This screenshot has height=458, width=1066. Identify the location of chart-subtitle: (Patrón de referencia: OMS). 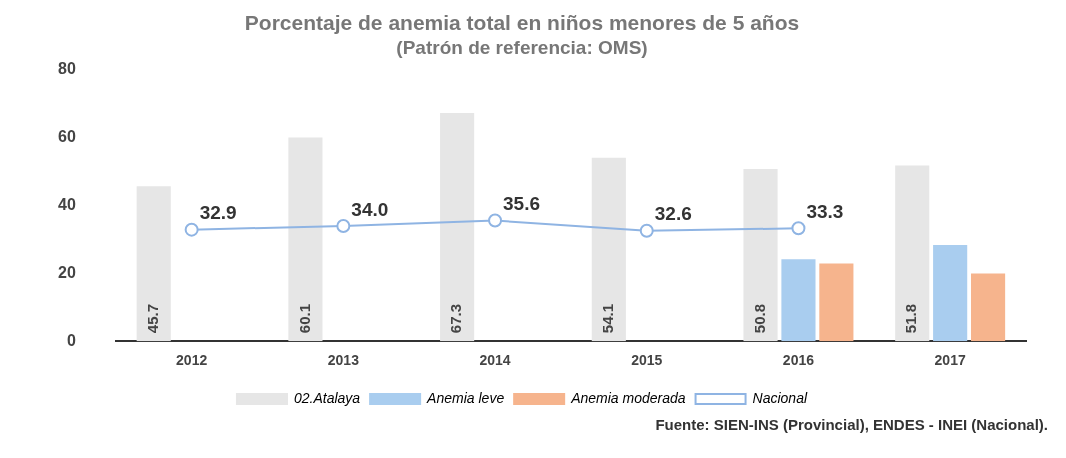
(522, 47).